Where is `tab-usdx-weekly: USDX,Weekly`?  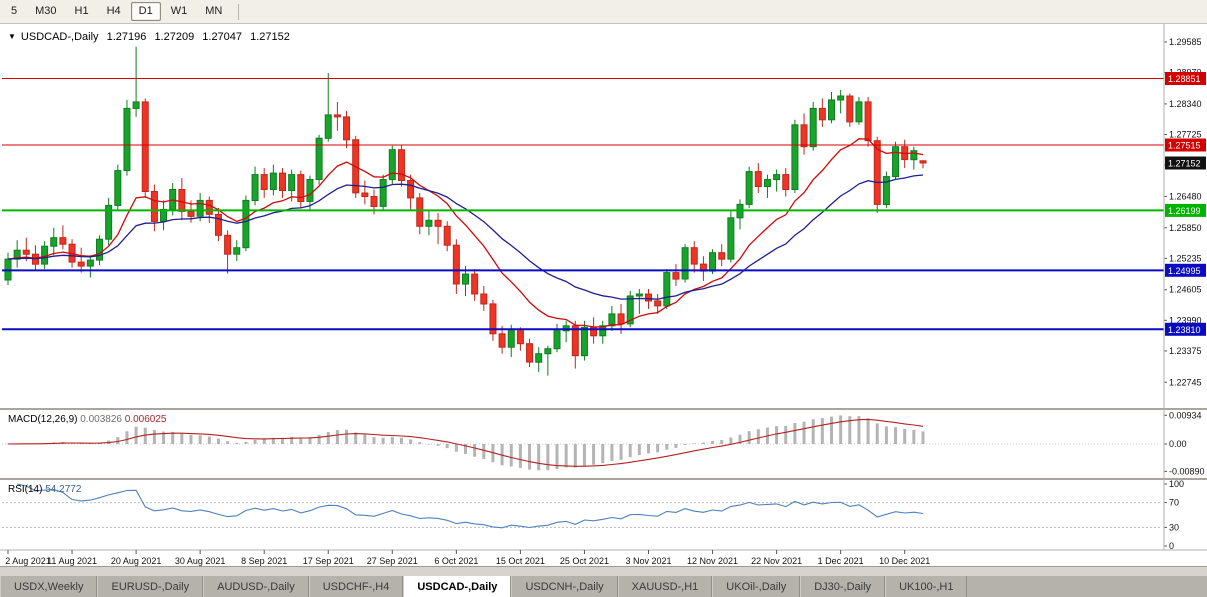 tab-usdx-weekly: USDX,Weekly is located at coordinates (49, 586).